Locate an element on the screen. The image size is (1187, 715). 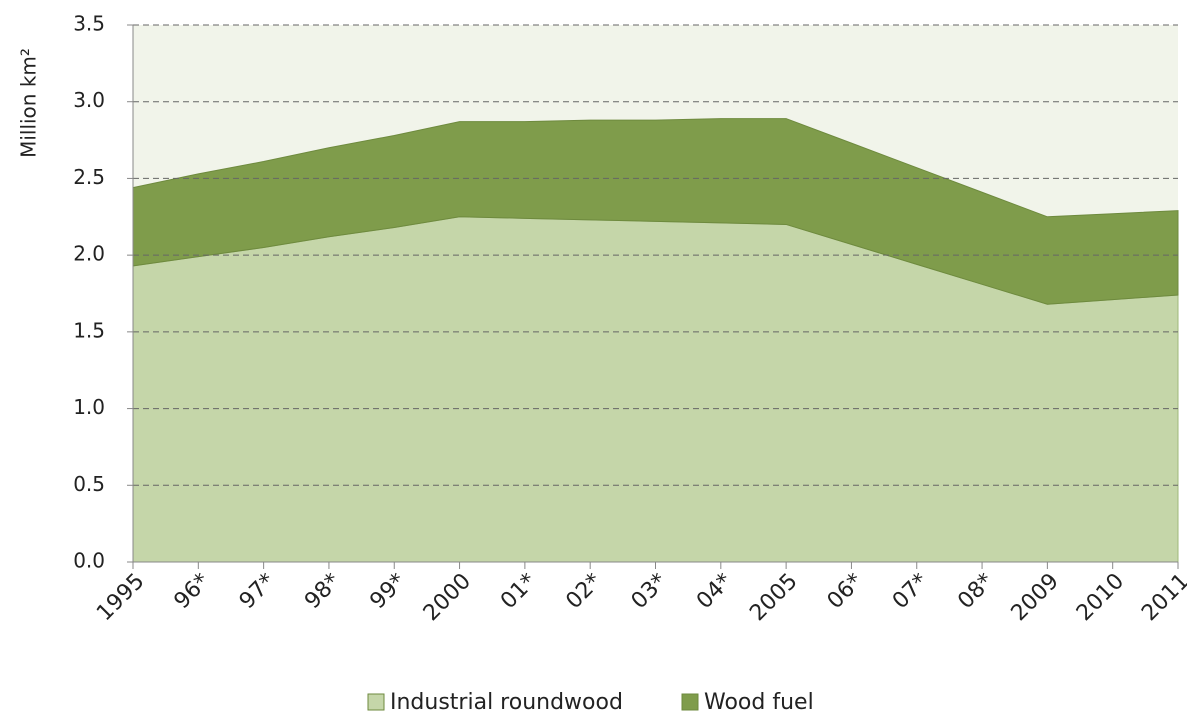
x-tick-label: 08* is located at coordinates (975, 591).